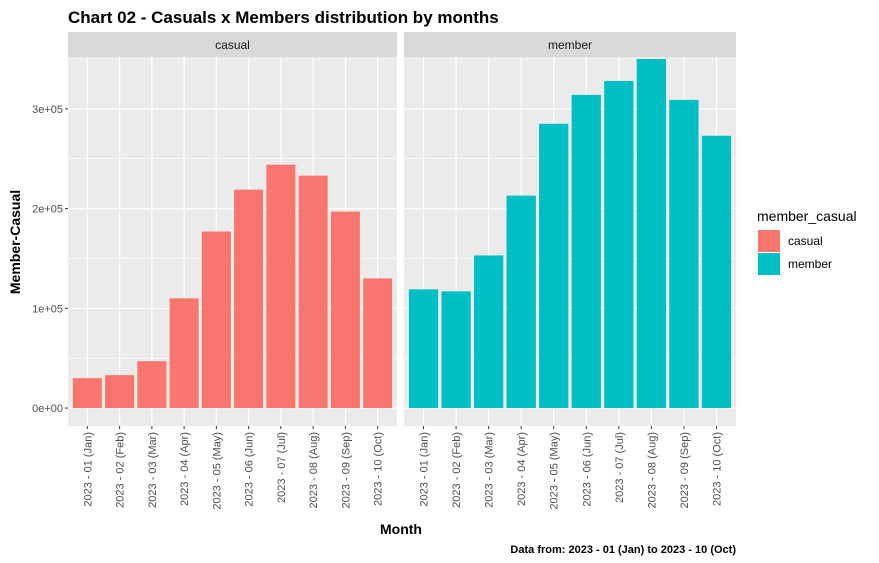 The width and height of the screenshot is (879, 563). I want to click on facet-strip-label: casual, so click(232, 45).